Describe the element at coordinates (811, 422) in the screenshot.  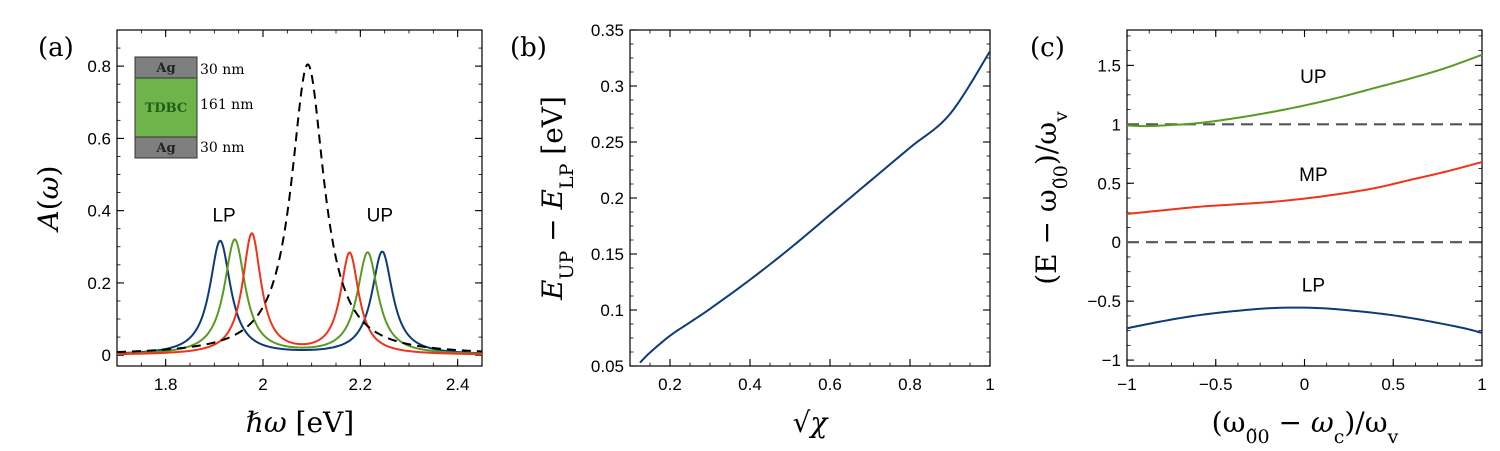
I see `panel-b-xlabel: √χ` at that location.